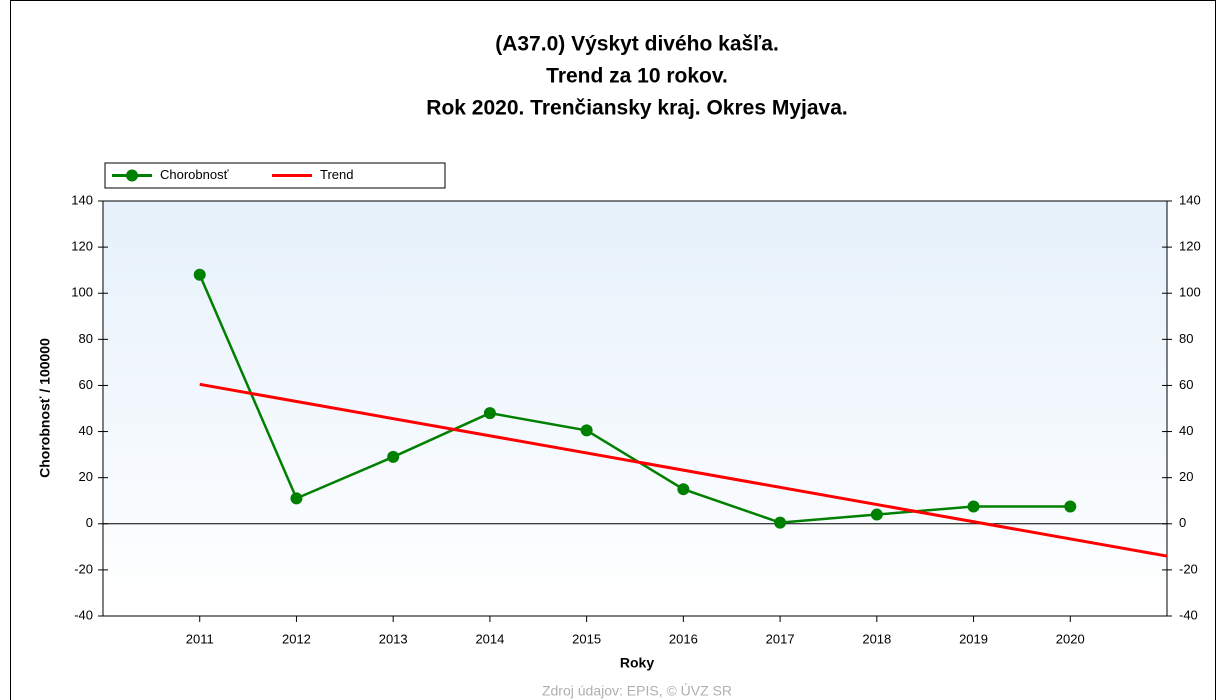 The width and height of the screenshot is (1225, 700). Describe the element at coordinates (1188, 568) in the screenshot. I see `y2-tick-label: -20` at that location.